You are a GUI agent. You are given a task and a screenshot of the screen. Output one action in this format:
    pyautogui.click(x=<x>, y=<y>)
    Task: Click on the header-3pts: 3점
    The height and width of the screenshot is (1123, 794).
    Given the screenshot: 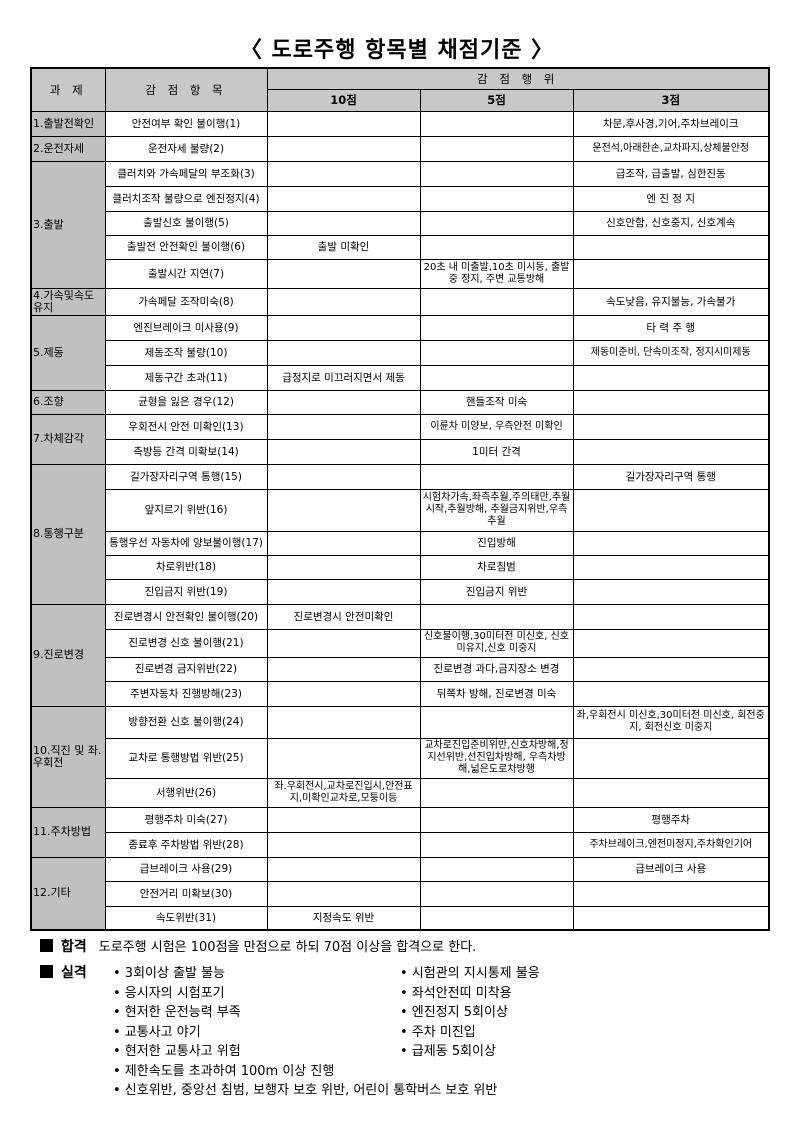 What is the action you would take?
    pyautogui.click(x=671, y=100)
    